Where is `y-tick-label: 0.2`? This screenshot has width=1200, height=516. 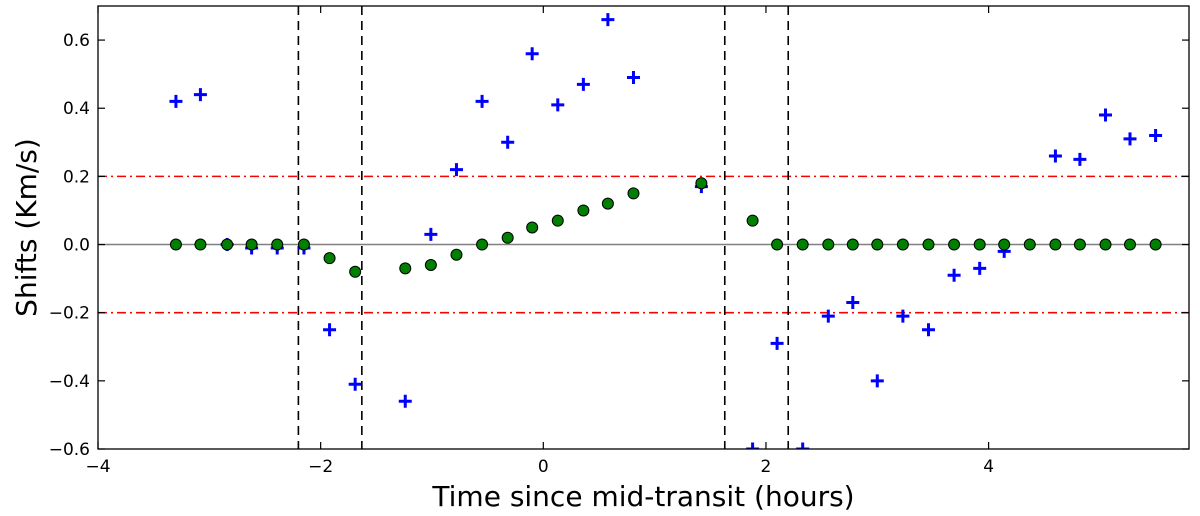
y-tick-label: 0.2 is located at coordinates (76, 177).